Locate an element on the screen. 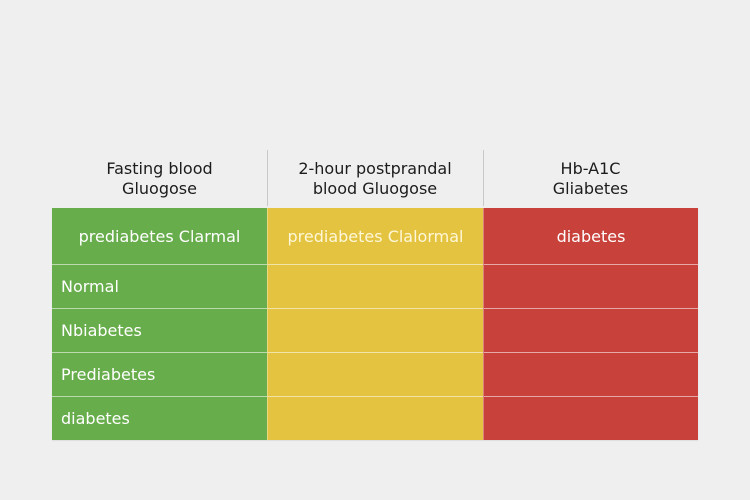 The image size is (750, 500). green-column-row-2: Nbiabetes is located at coordinates (159, 330).